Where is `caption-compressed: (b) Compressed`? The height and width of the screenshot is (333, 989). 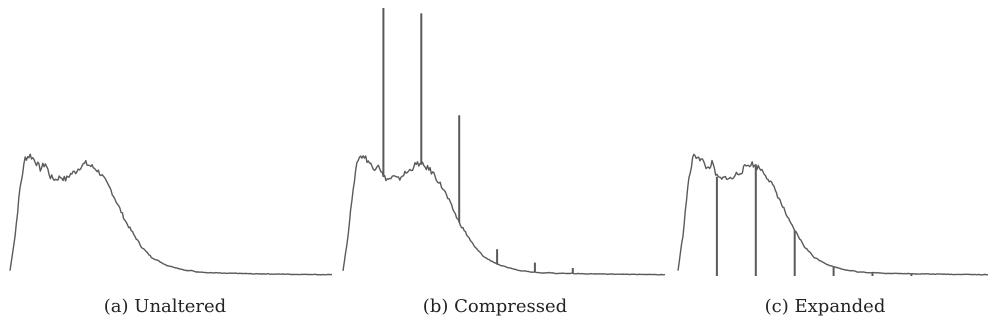
caption-compressed: (b) Compressed is located at coordinates (495, 306).